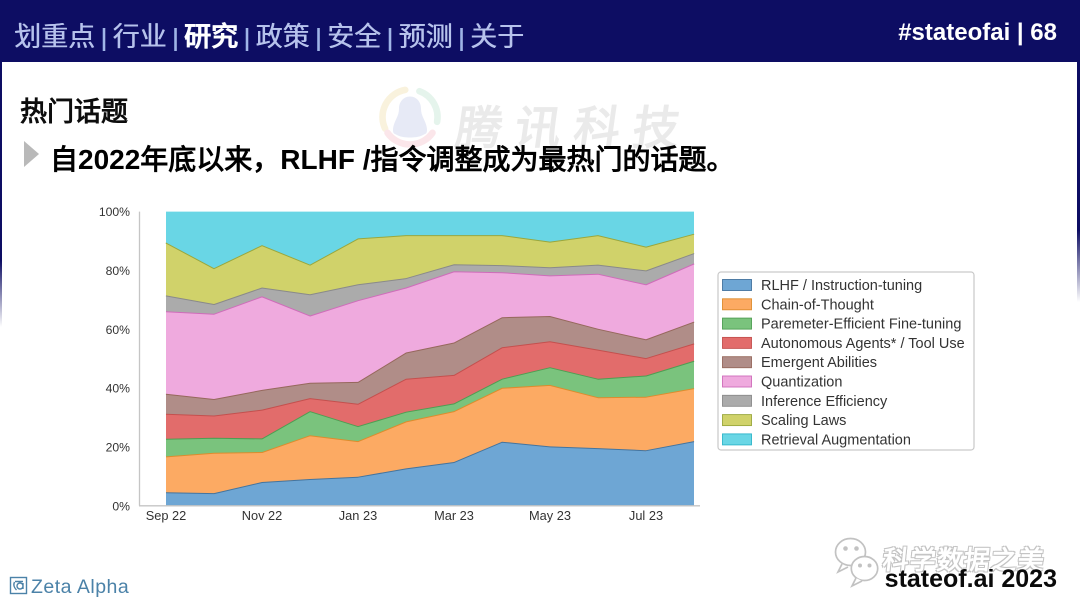 The width and height of the screenshot is (1080, 608). What do you see at coordinates (646, 515) in the screenshot?
I see `svg-text: Jul 23` at bounding box center [646, 515].